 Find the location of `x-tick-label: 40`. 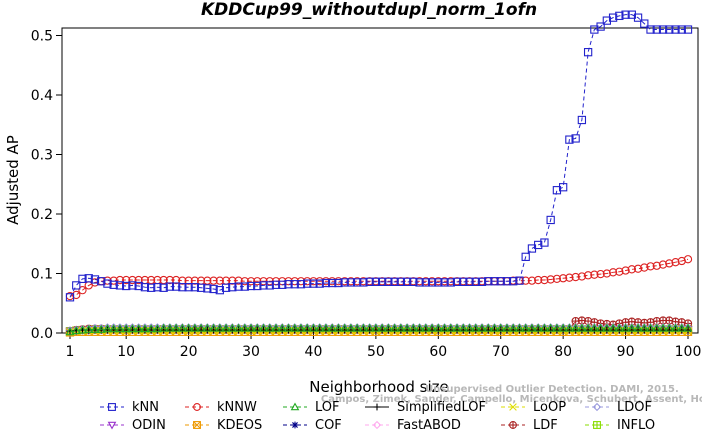

x-tick-label: 40 is located at coordinates (314, 352).